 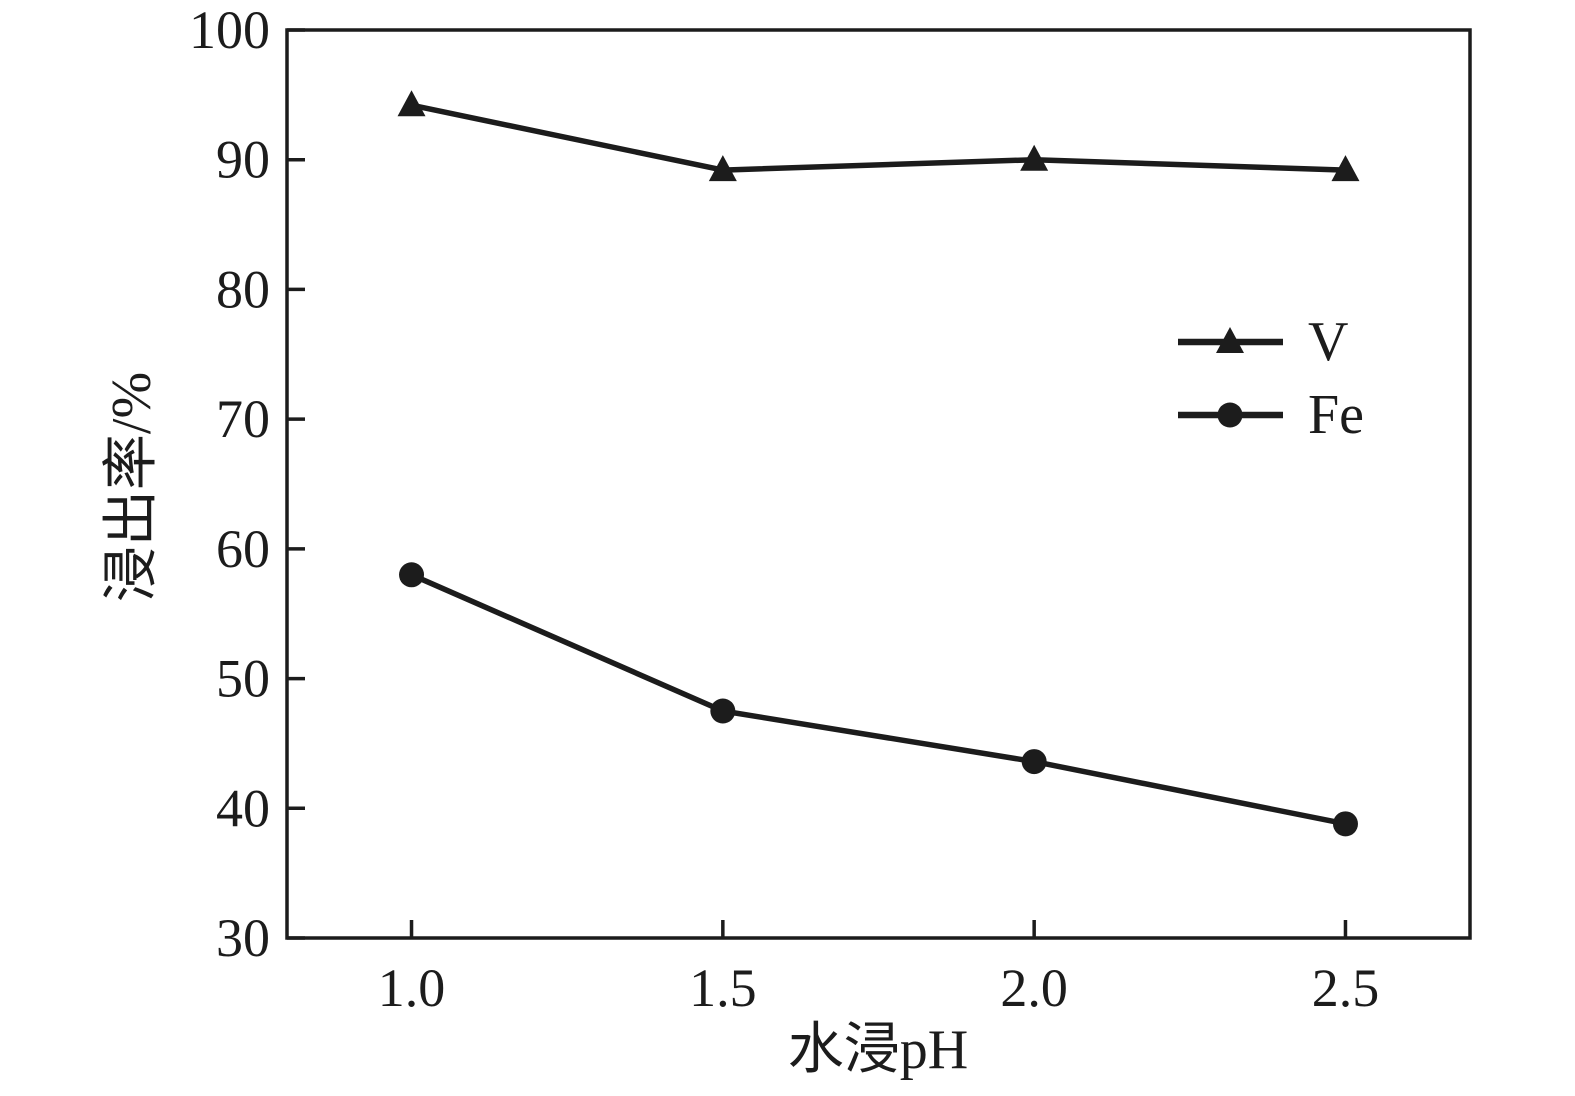 What do you see at coordinates (243, 160) in the screenshot?
I see `y-tick-label: 90` at bounding box center [243, 160].